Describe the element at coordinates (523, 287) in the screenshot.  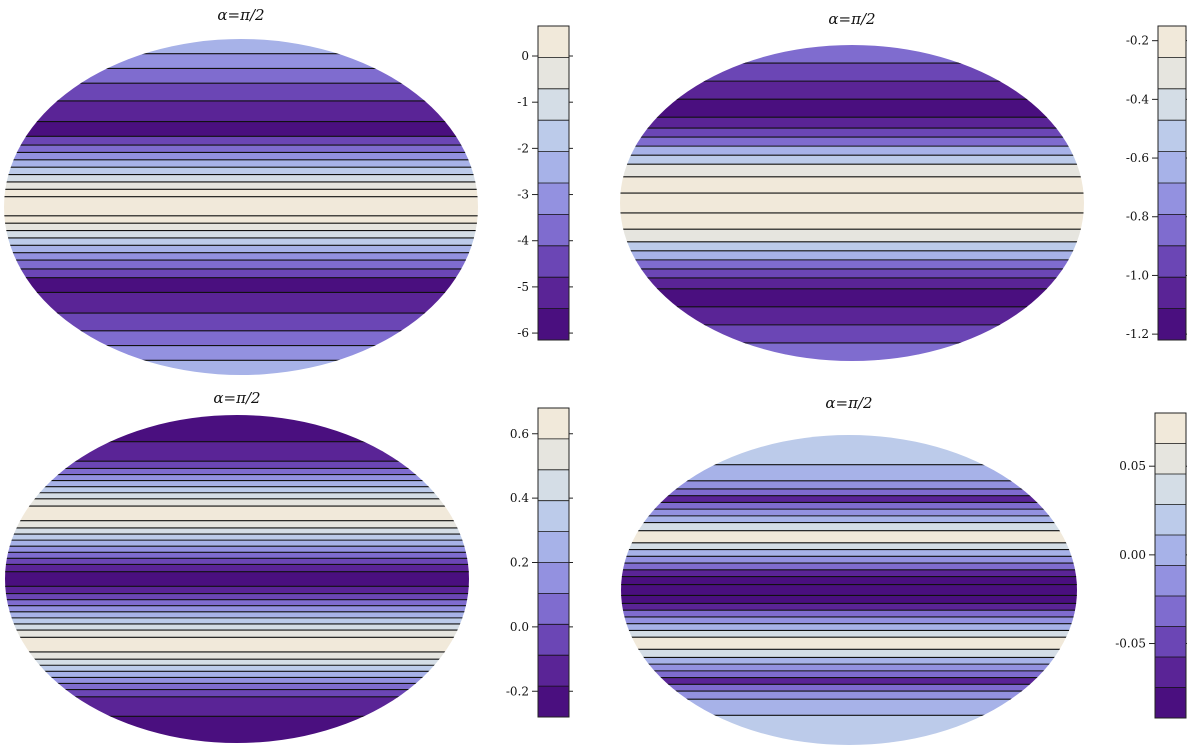
I see `colorbar-tick-label: -5` at that location.